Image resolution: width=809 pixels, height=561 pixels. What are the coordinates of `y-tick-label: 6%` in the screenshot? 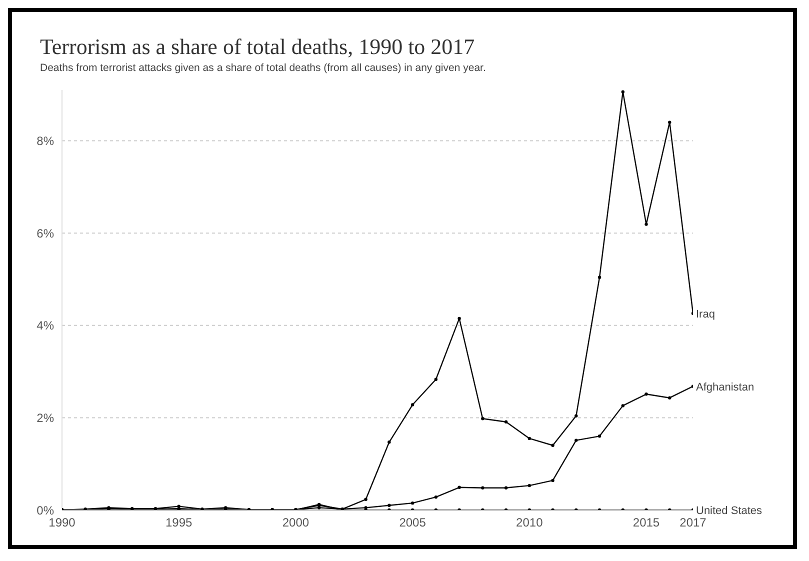 It's located at (45, 233).